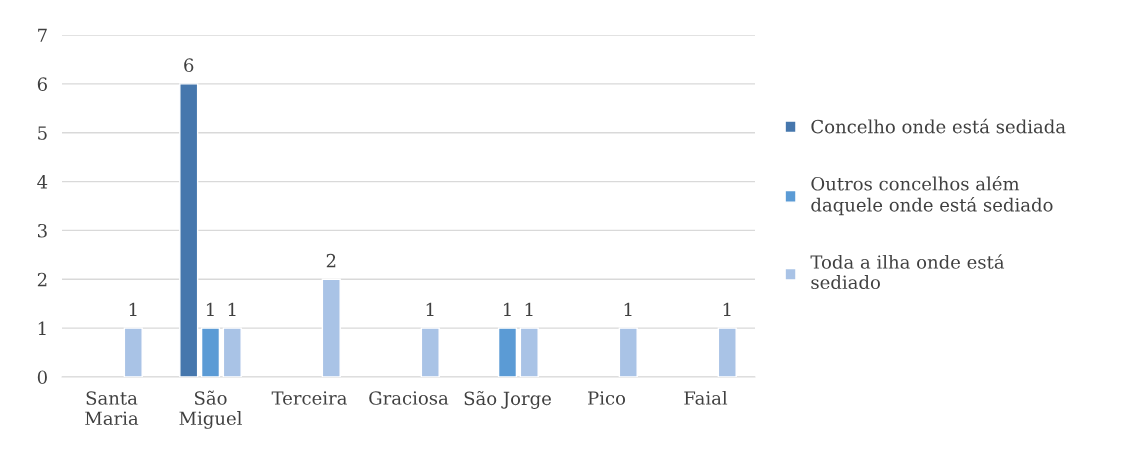 The width and height of the screenshot is (1129, 454). What do you see at coordinates (42, 230) in the screenshot?
I see `y-tick-label: 3` at bounding box center [42, 230].